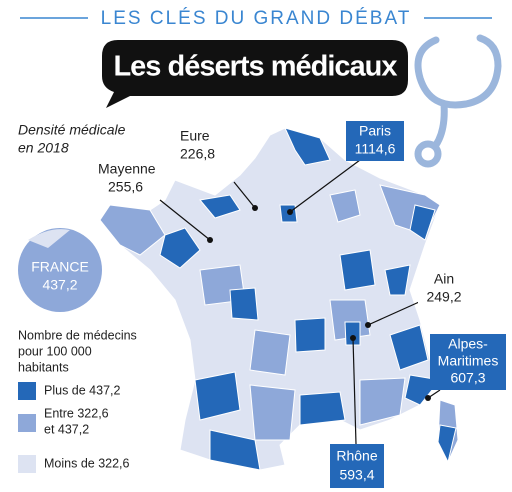  Describe the element at coordinates (458, 101) in the screenshot. I see `stethoscope-icon` at that location.